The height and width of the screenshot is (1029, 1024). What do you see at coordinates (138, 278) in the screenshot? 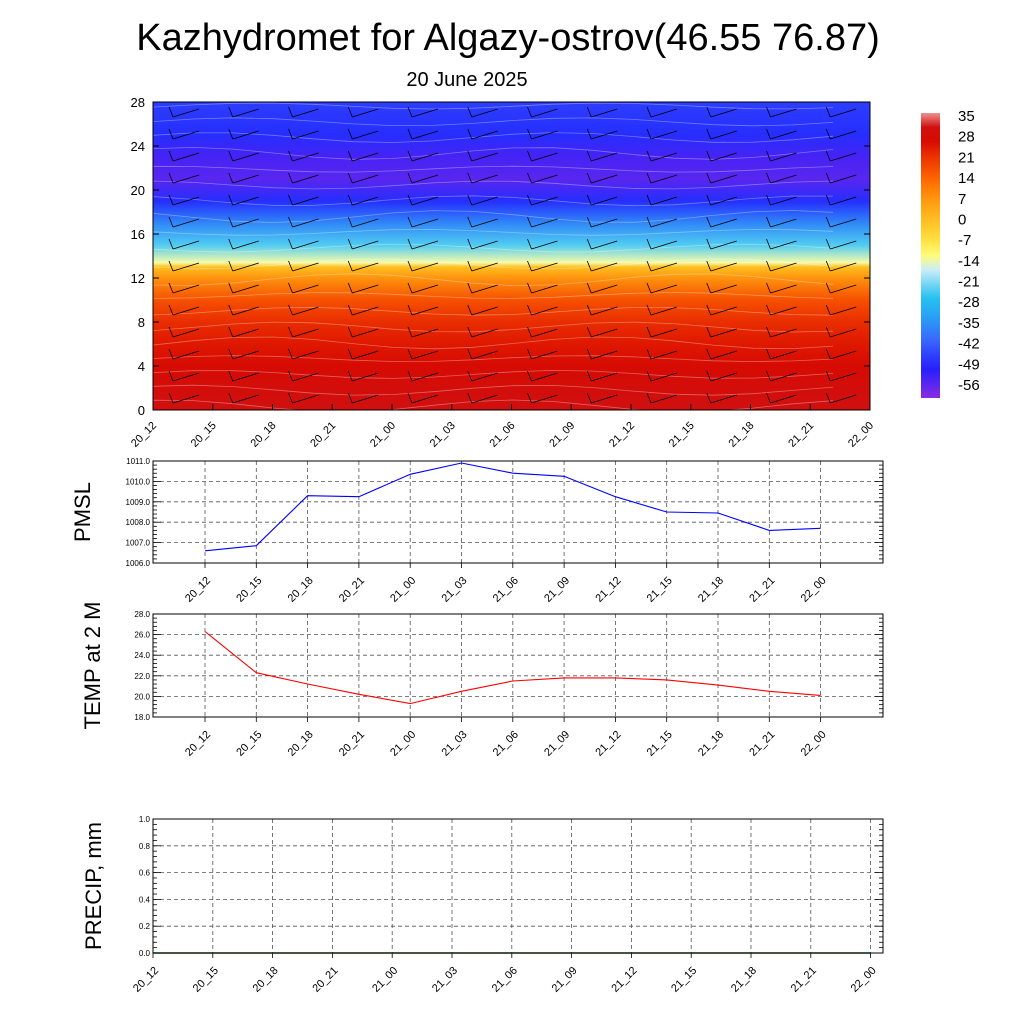
I see `y-tick-label: 12` at bounding box center [138, 278].